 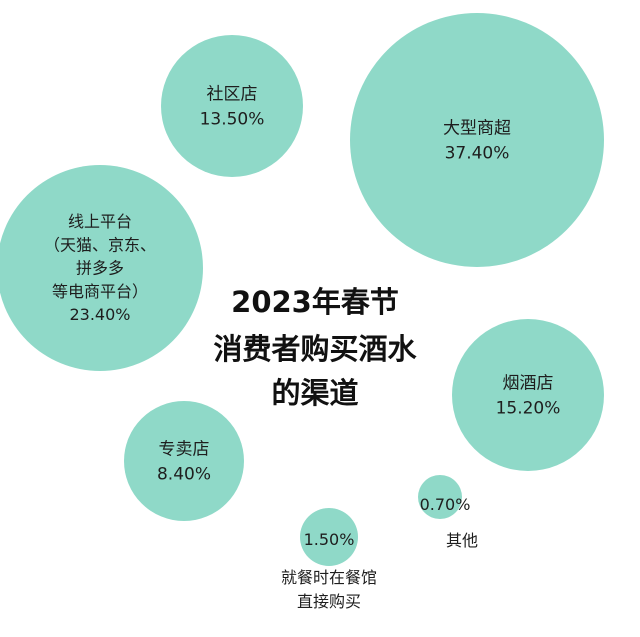 I want to click on bubble-name-1-2: 拼多多, so click(x=100, y=268).